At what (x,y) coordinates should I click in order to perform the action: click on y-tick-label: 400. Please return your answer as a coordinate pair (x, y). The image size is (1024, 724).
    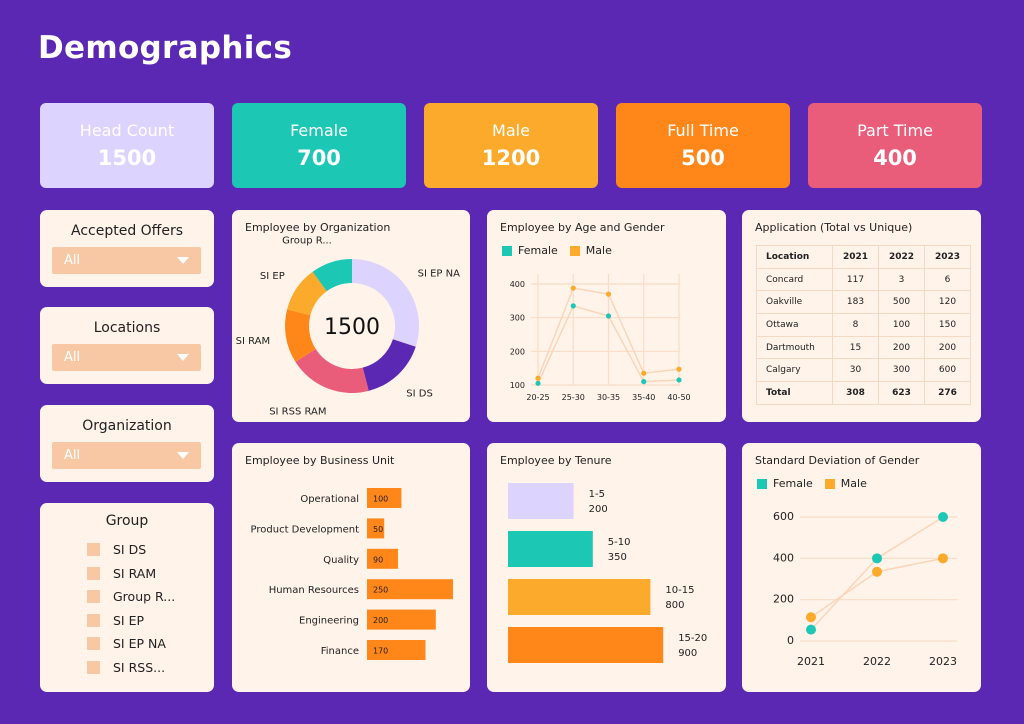
    Looking at the image, I should click on (517, 284).